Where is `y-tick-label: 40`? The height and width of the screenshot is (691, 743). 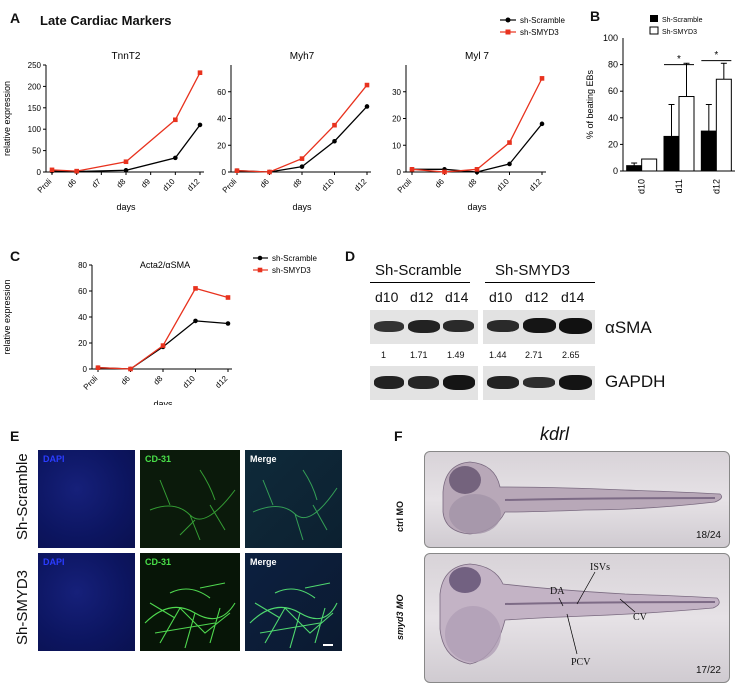
y-tick-label: 40 is located at coordinates (82, 317).